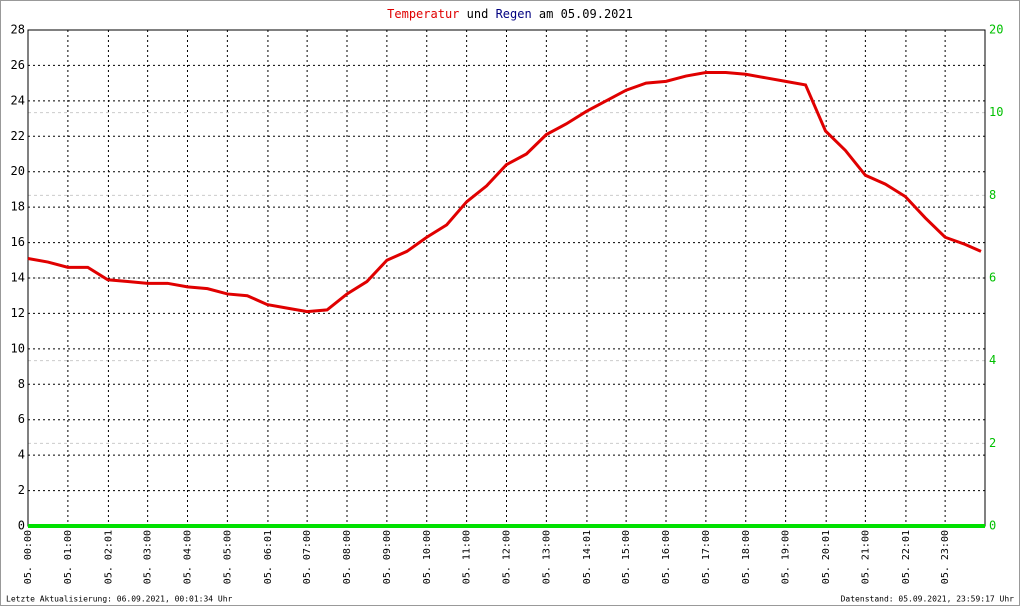  I want to click on x-tick-label: 05. 22:01, so click(906, 557).